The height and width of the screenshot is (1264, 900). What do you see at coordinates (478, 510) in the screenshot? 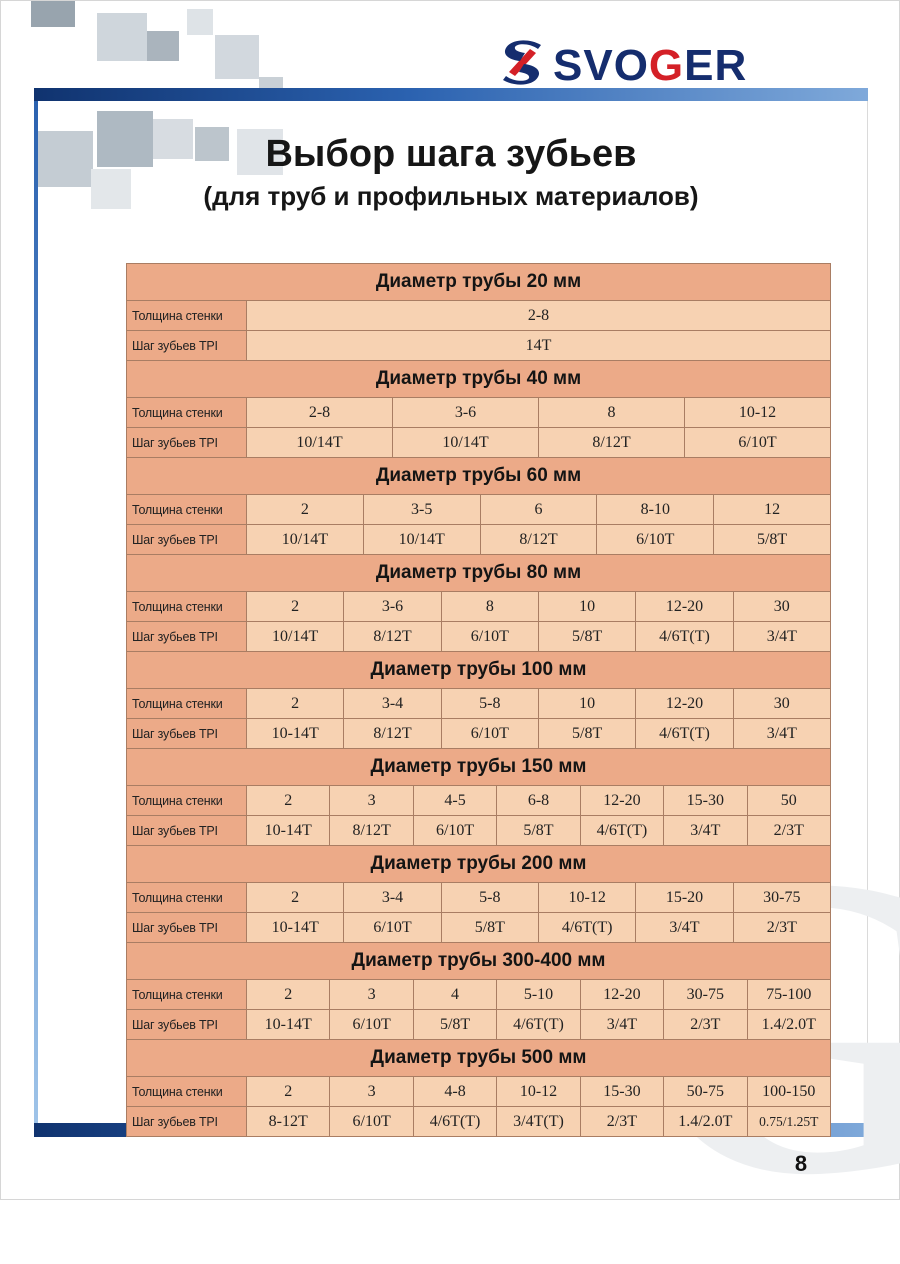
I see `thickness-row: Толщина стенки 2 3-5 6 8-10 12` at bounding box center [478, 510].